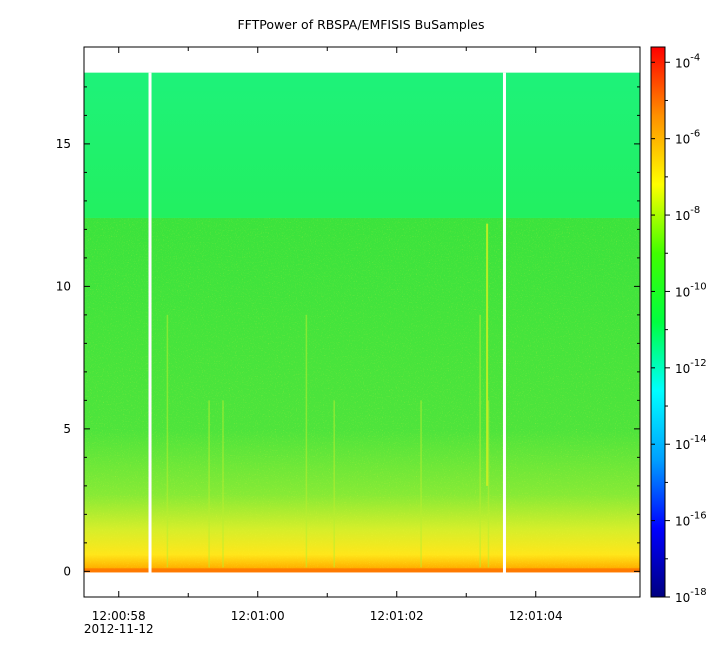 The height and width of the screenshot is (656, 724). Describe the element at coordinates (691, 290) in the screenshot. I see `colorbar-tick-label: 10⁻¹⁰` at that location.